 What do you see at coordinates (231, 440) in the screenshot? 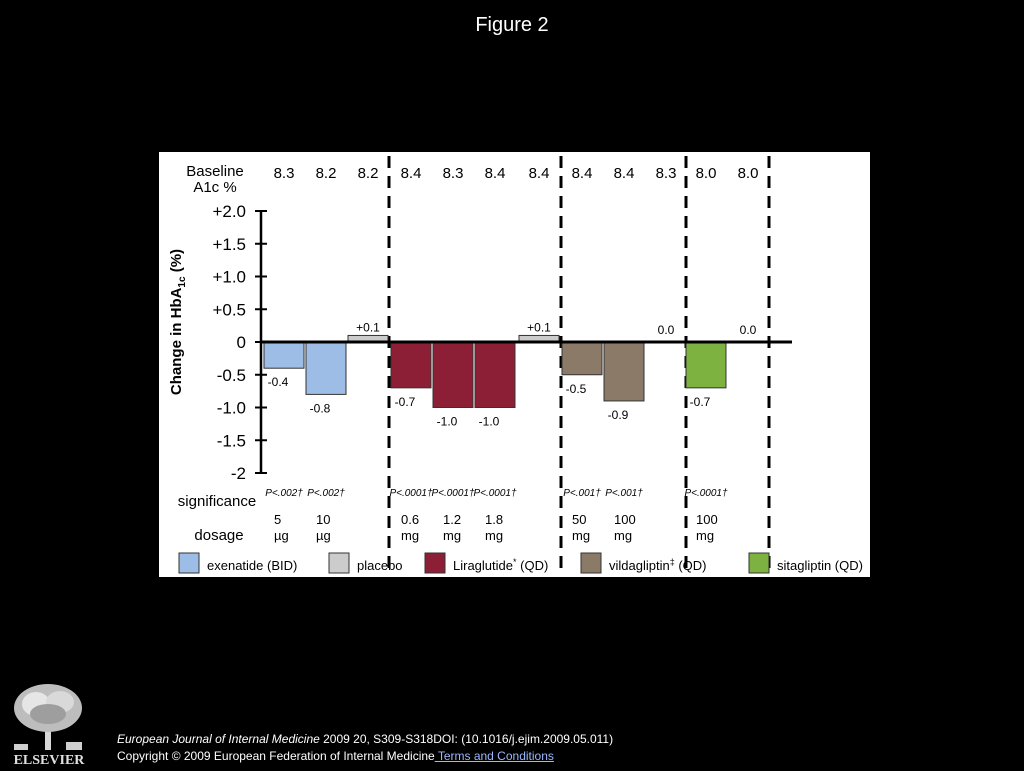
I see `y-tick-label: -1.5` at bounding box center [231, 440].